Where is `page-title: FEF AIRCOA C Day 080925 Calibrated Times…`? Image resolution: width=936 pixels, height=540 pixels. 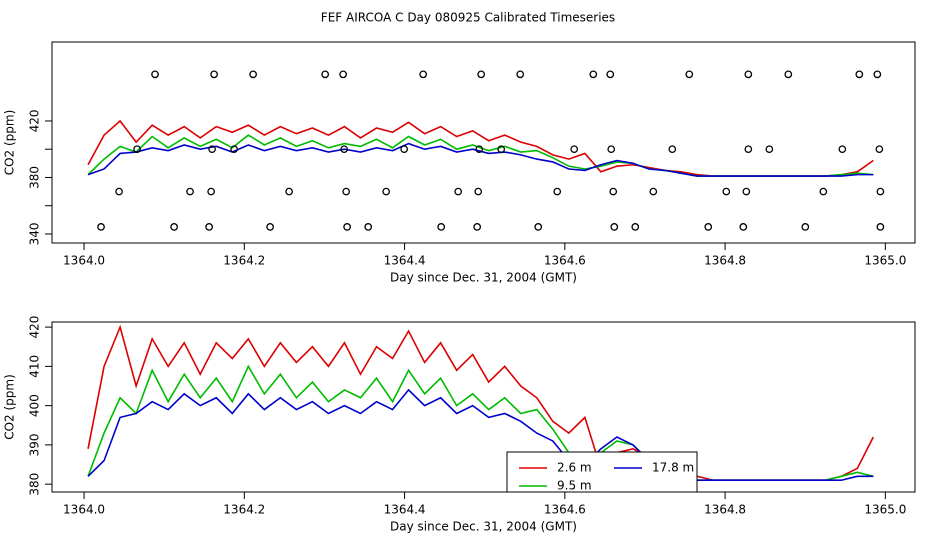 page-title: FEF AIRCOA C Day 080925 Calibrated Times… is located at coordinates (468, 18).